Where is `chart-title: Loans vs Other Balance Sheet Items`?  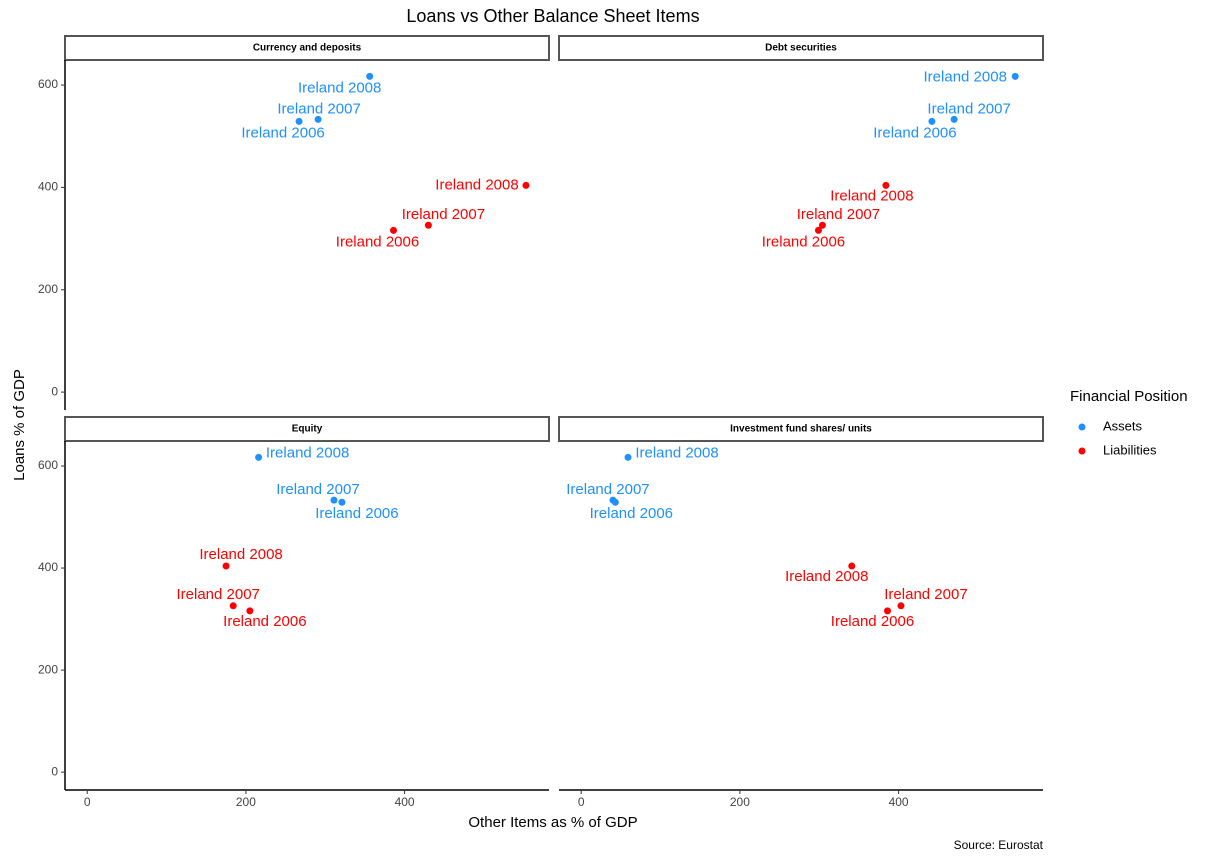 chart-title: Loans vs Other Balance Sheet Items is located at coordinates (552, 16).